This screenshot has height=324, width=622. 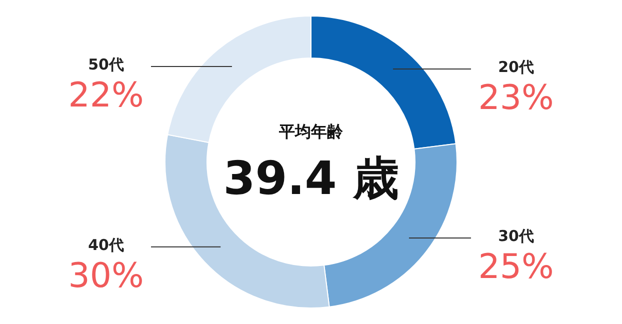 What do you see at coordinates (106, 95) in the screenshot?
I see `data-label: 22%` at bounding box center [106, 95].